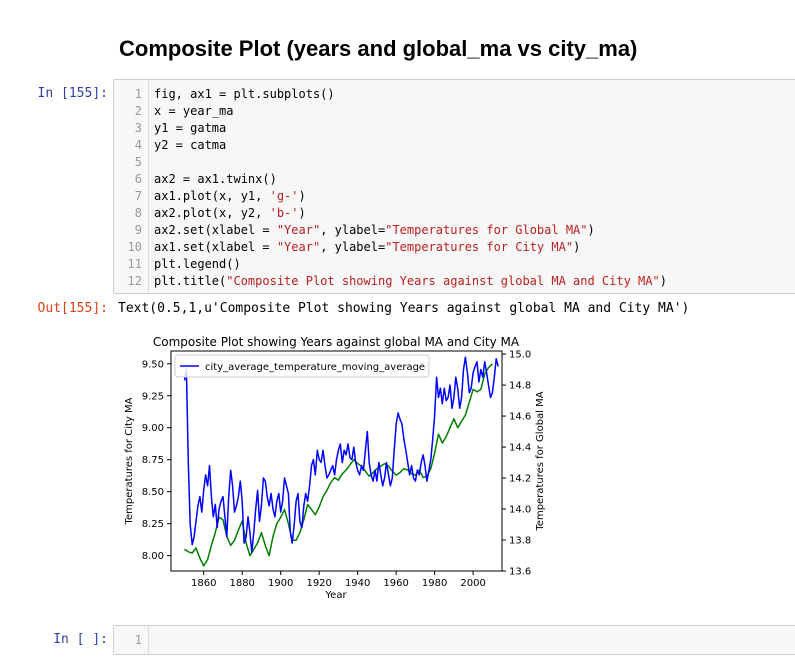 The image size is (795, 665). What do you see at coordinates (138, 230) in the screenshot?
I see `line-number: 9` at bounding box center [138, 230].